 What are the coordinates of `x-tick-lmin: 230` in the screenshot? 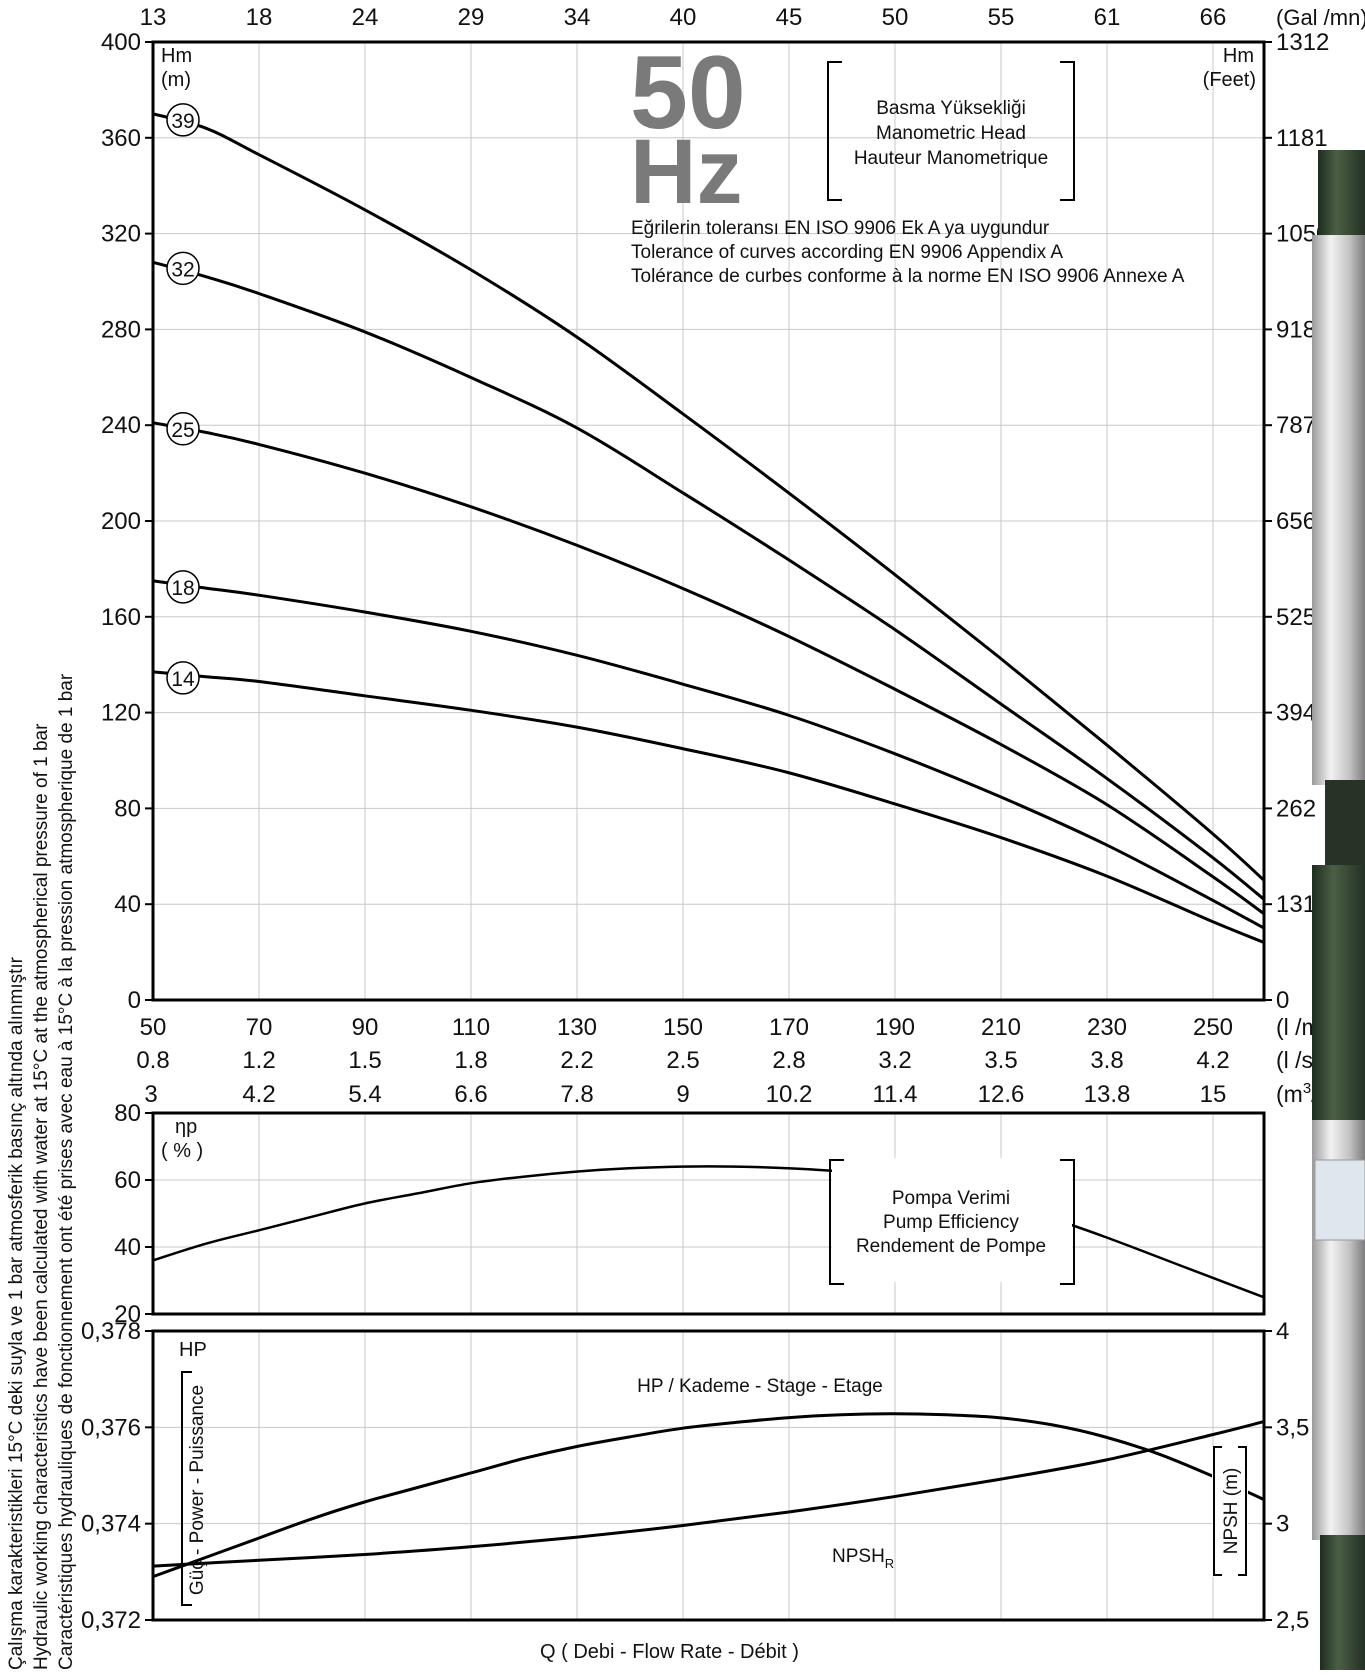 It's located at (1107, 1027).